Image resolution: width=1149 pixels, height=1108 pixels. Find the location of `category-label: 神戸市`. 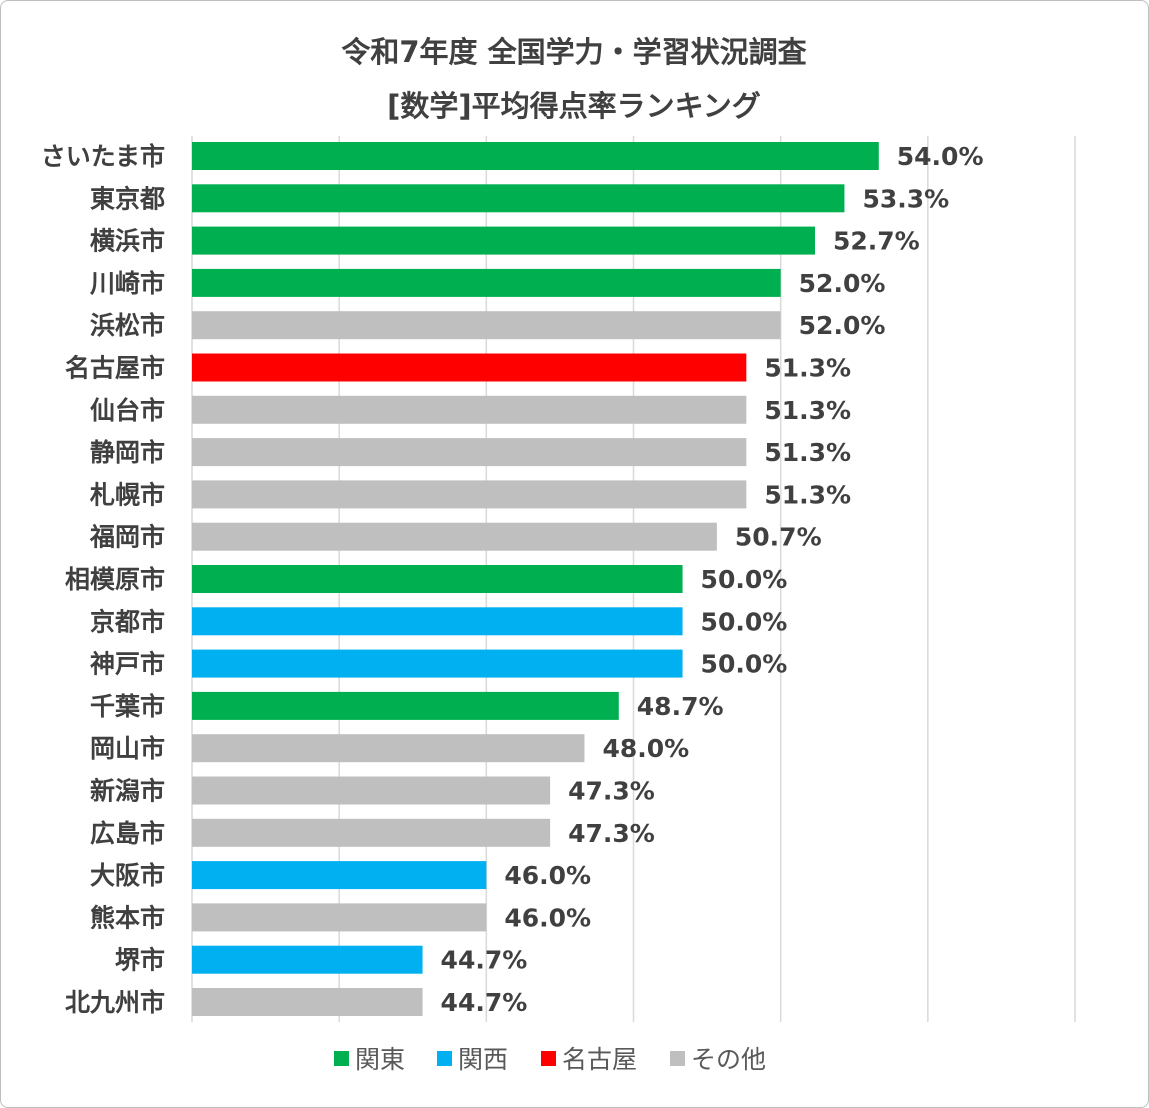

category-label: 神戸市 is located at coordinates (127, 664).